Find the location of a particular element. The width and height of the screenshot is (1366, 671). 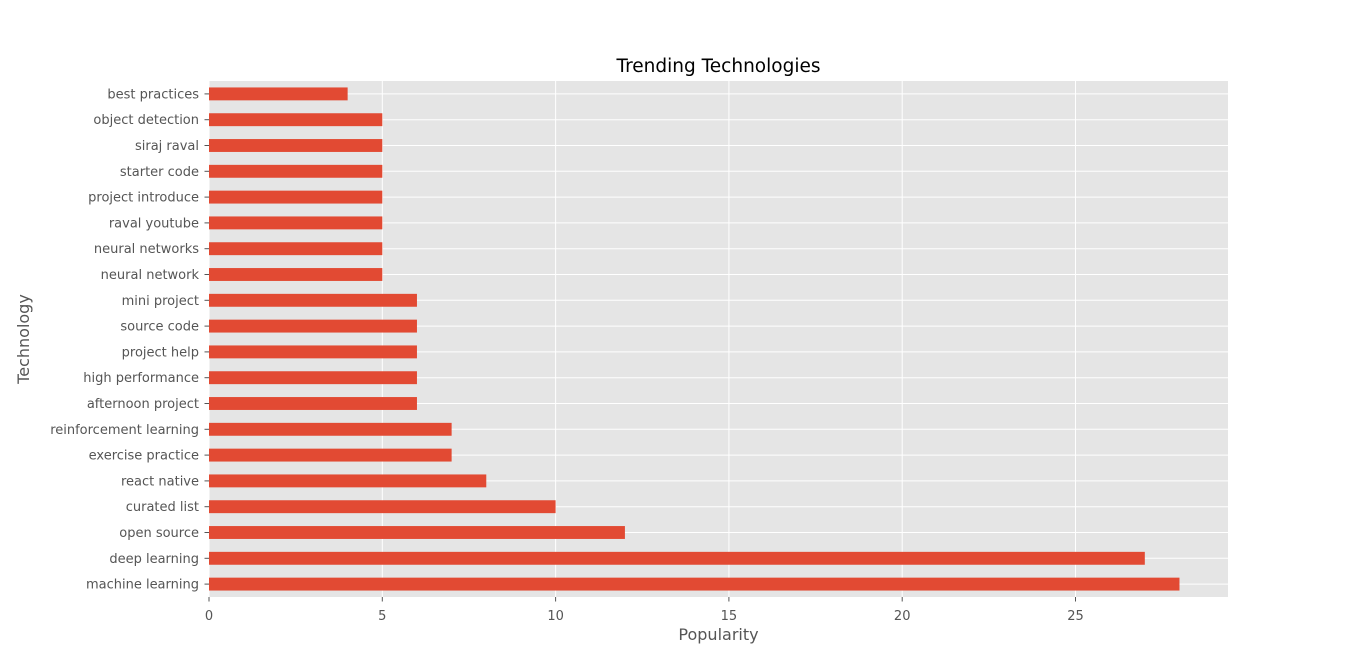

y-tick-label: siraj raval is located at coordinates (167, 146).